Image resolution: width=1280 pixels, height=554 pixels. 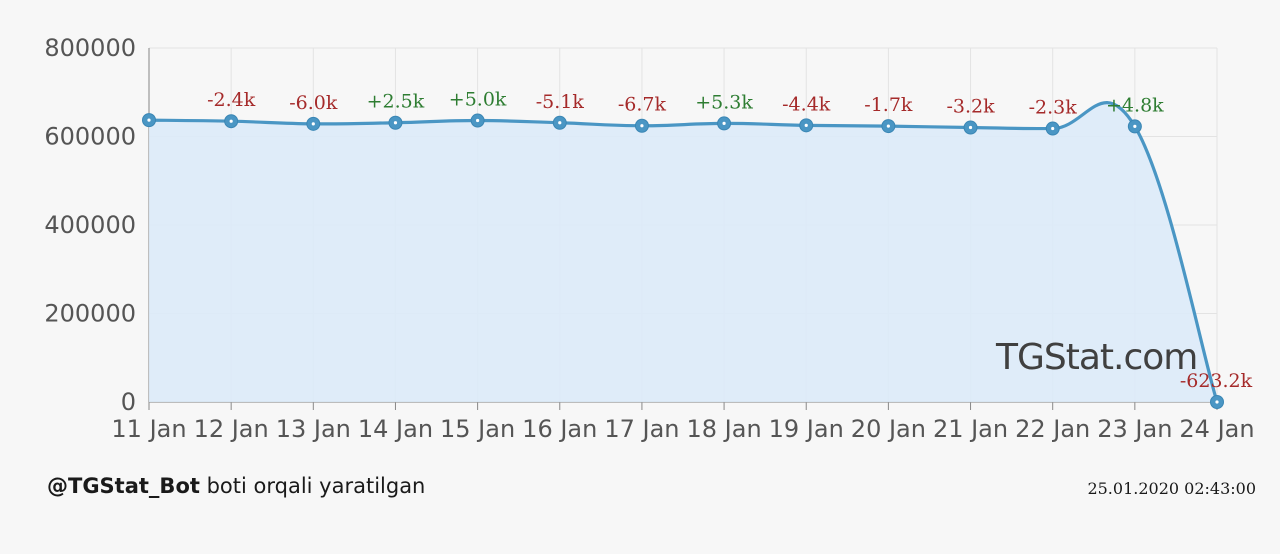 I want to click on y-tick-label: 400000, so click(x=90, y=225).